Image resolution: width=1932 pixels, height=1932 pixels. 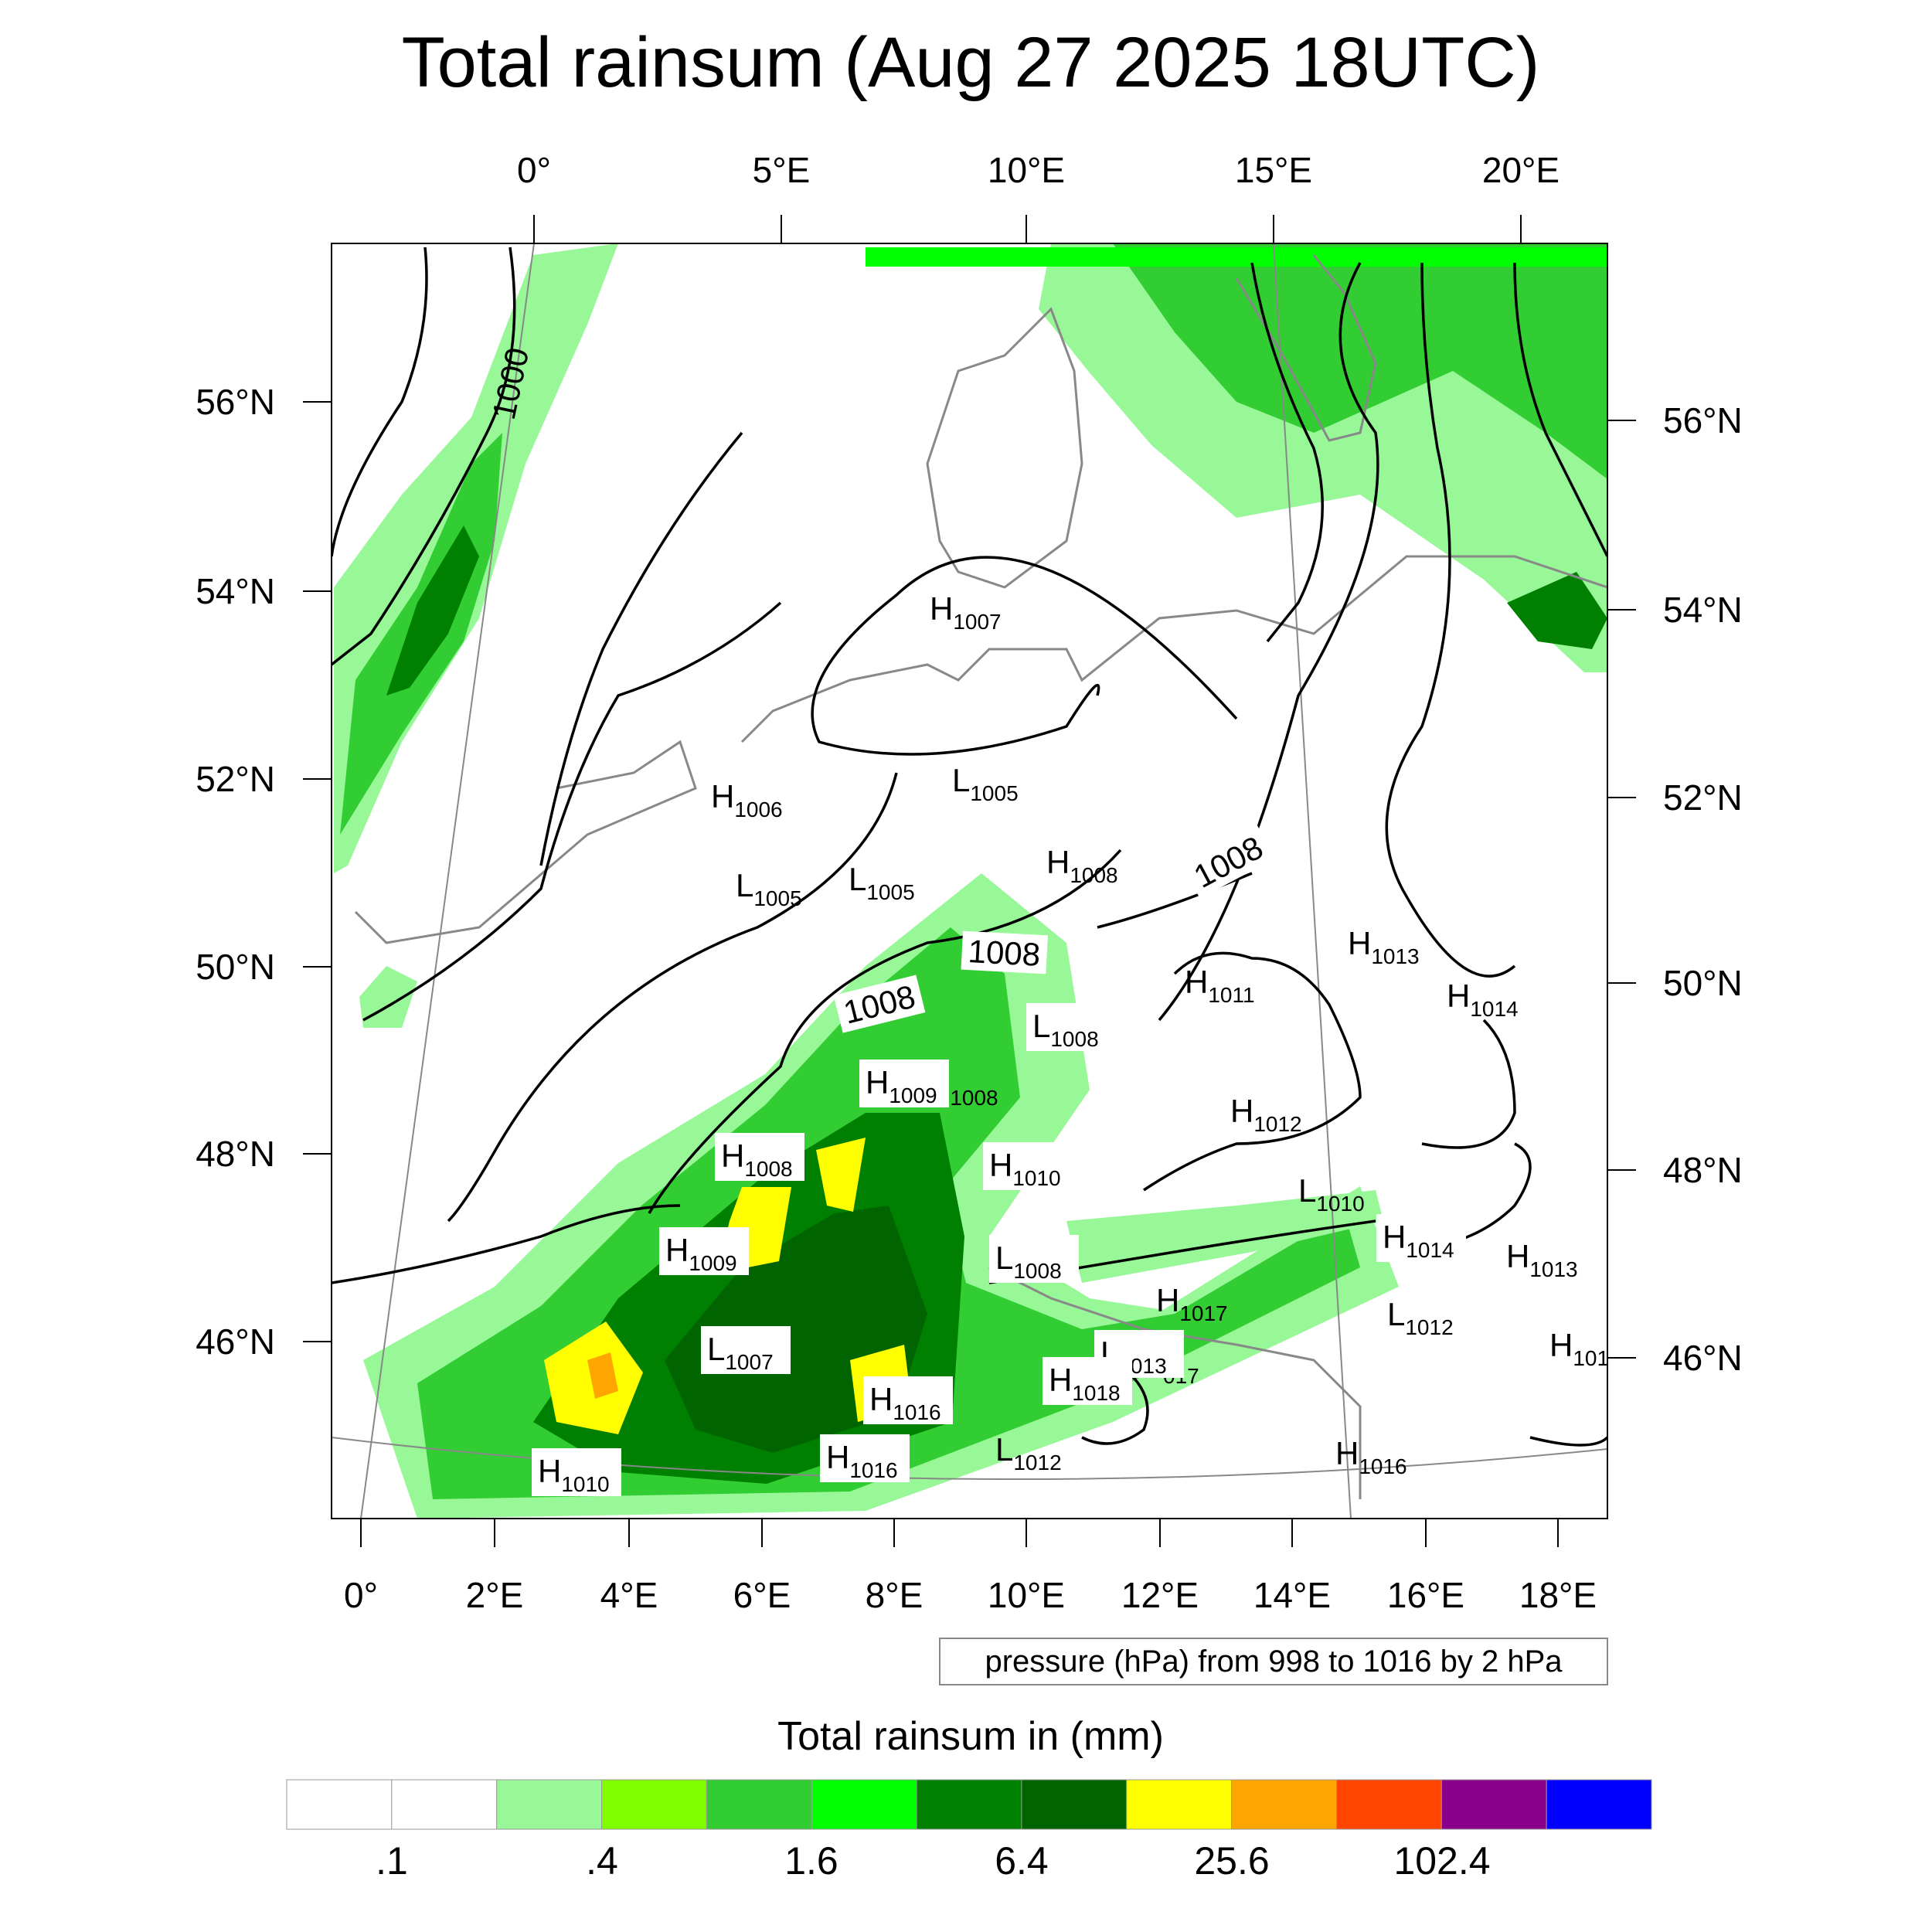 I want to click on colorbar-label: 1.6, so click(x=811, y=1861).